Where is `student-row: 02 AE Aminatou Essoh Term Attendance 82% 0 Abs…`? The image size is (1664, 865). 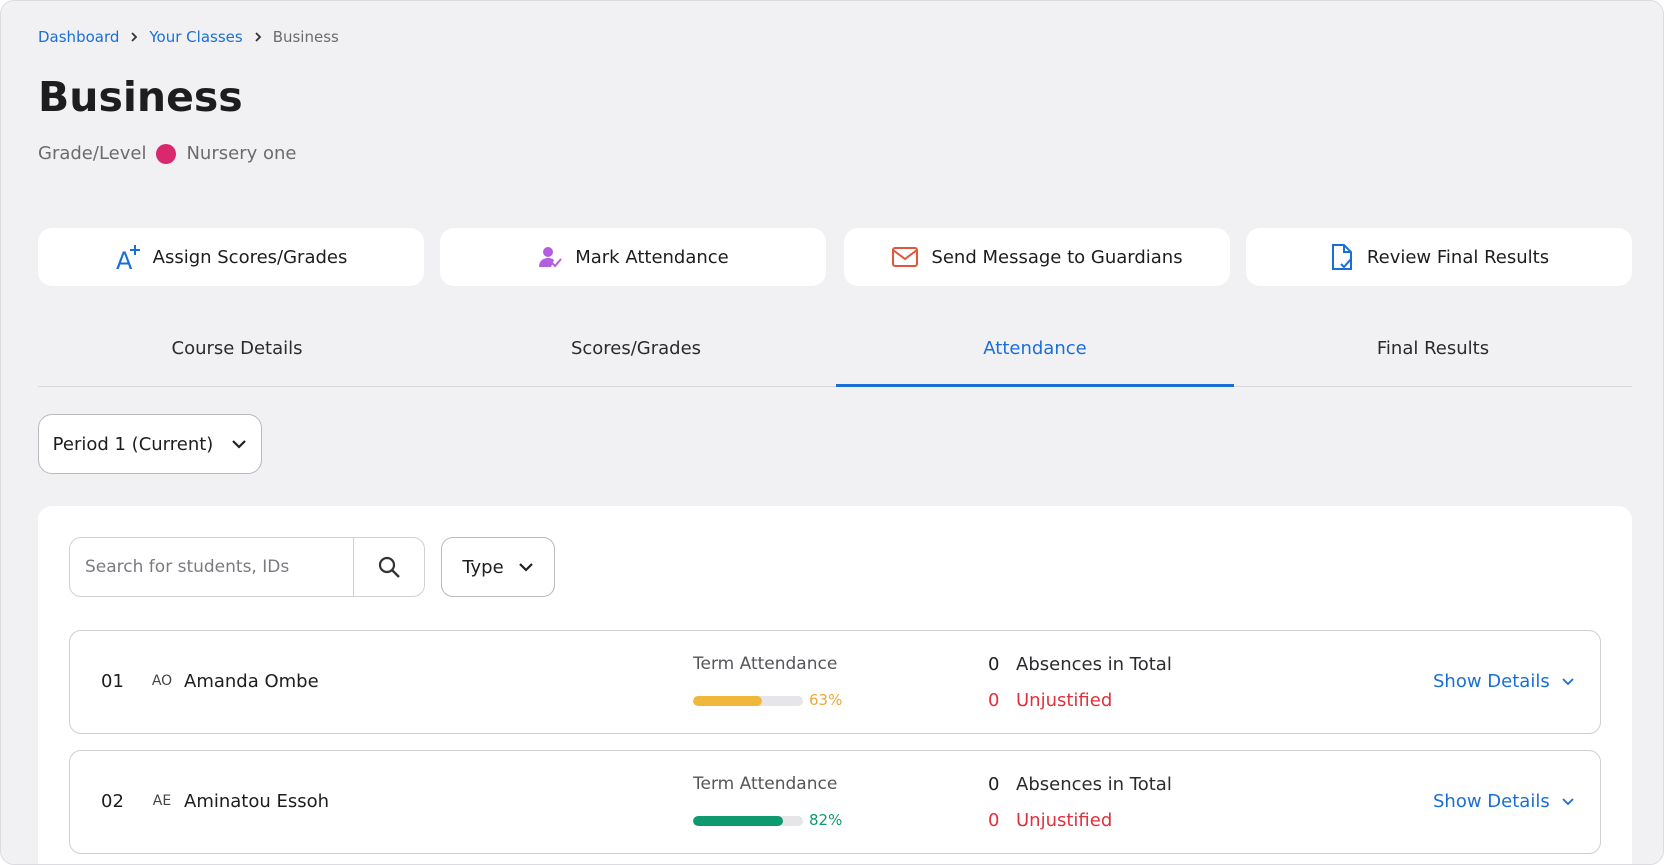
student-row: 02 AE Aminatou Essoh Term Attendance 82% 0 Abs… is located at coordinates (835, 802).